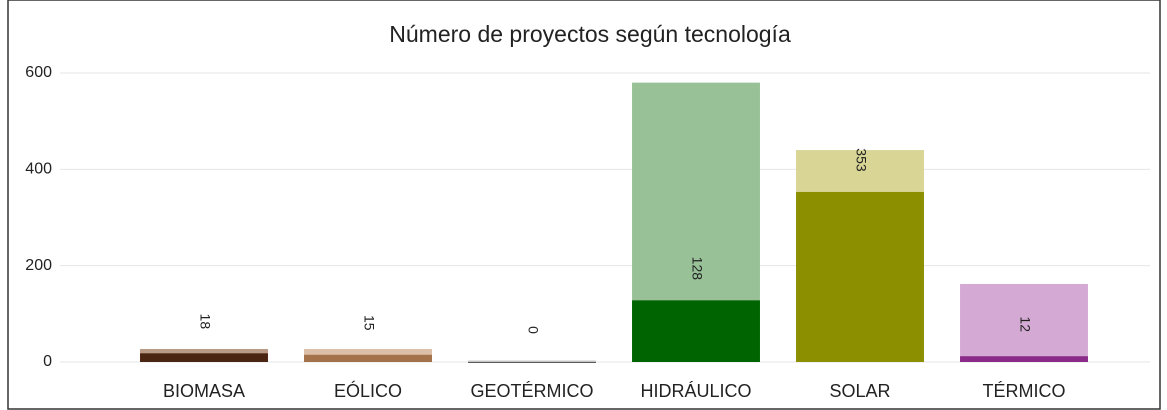 This screenshot has height=410, width=1167. What do you see at coordinates (38, 265) in the screenshot?
I see `y-tick-label: 200` at bounding box center [38, 265].